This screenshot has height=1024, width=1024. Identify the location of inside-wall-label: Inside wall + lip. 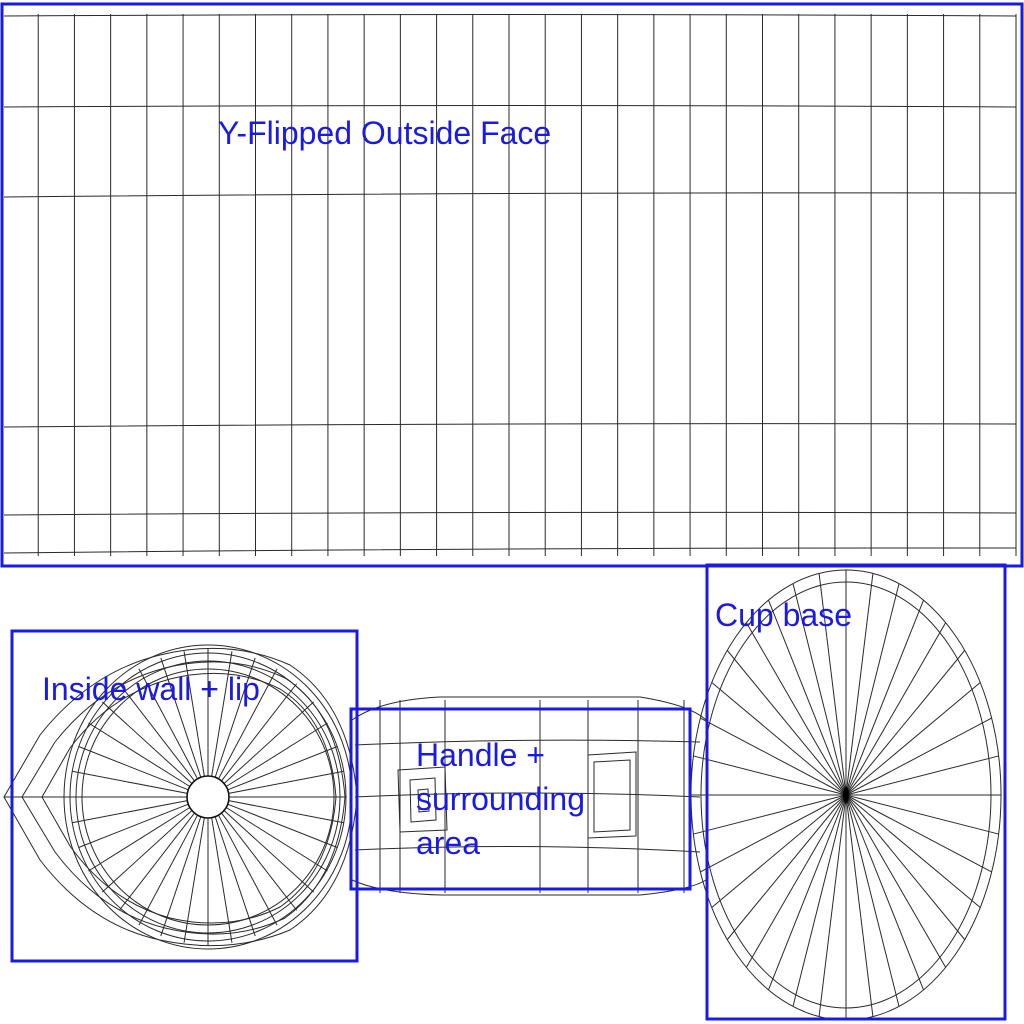
(151, 689).